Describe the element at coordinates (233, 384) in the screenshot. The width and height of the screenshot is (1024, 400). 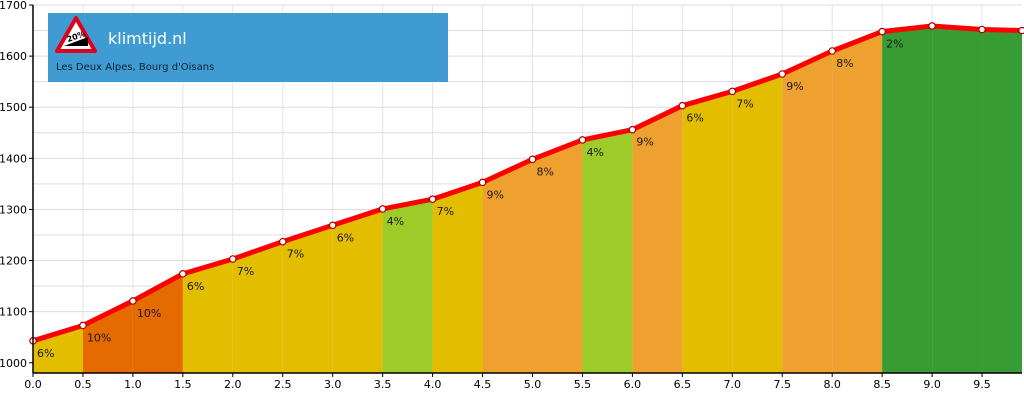
I see `x-tick-label: 2.0` at that location.